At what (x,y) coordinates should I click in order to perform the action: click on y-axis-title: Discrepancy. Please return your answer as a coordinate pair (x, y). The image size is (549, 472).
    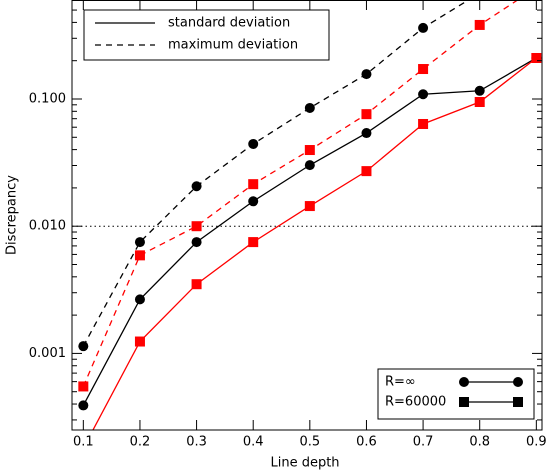
    Looking at the image, I should click on (12, 215).